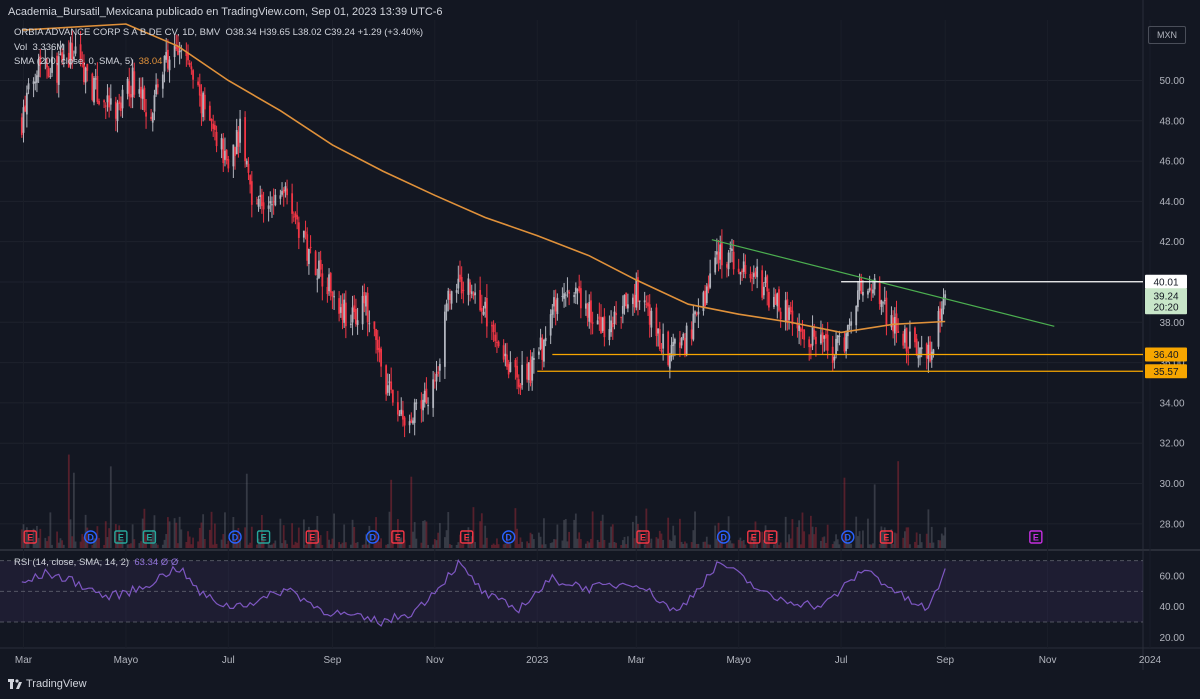 The width and height of the screenshot is (1200, 699). I want to click on symbol-name: ORBIA ADVANCE CORP S A B DE CV, 1D, BMV, so click(117, 32).